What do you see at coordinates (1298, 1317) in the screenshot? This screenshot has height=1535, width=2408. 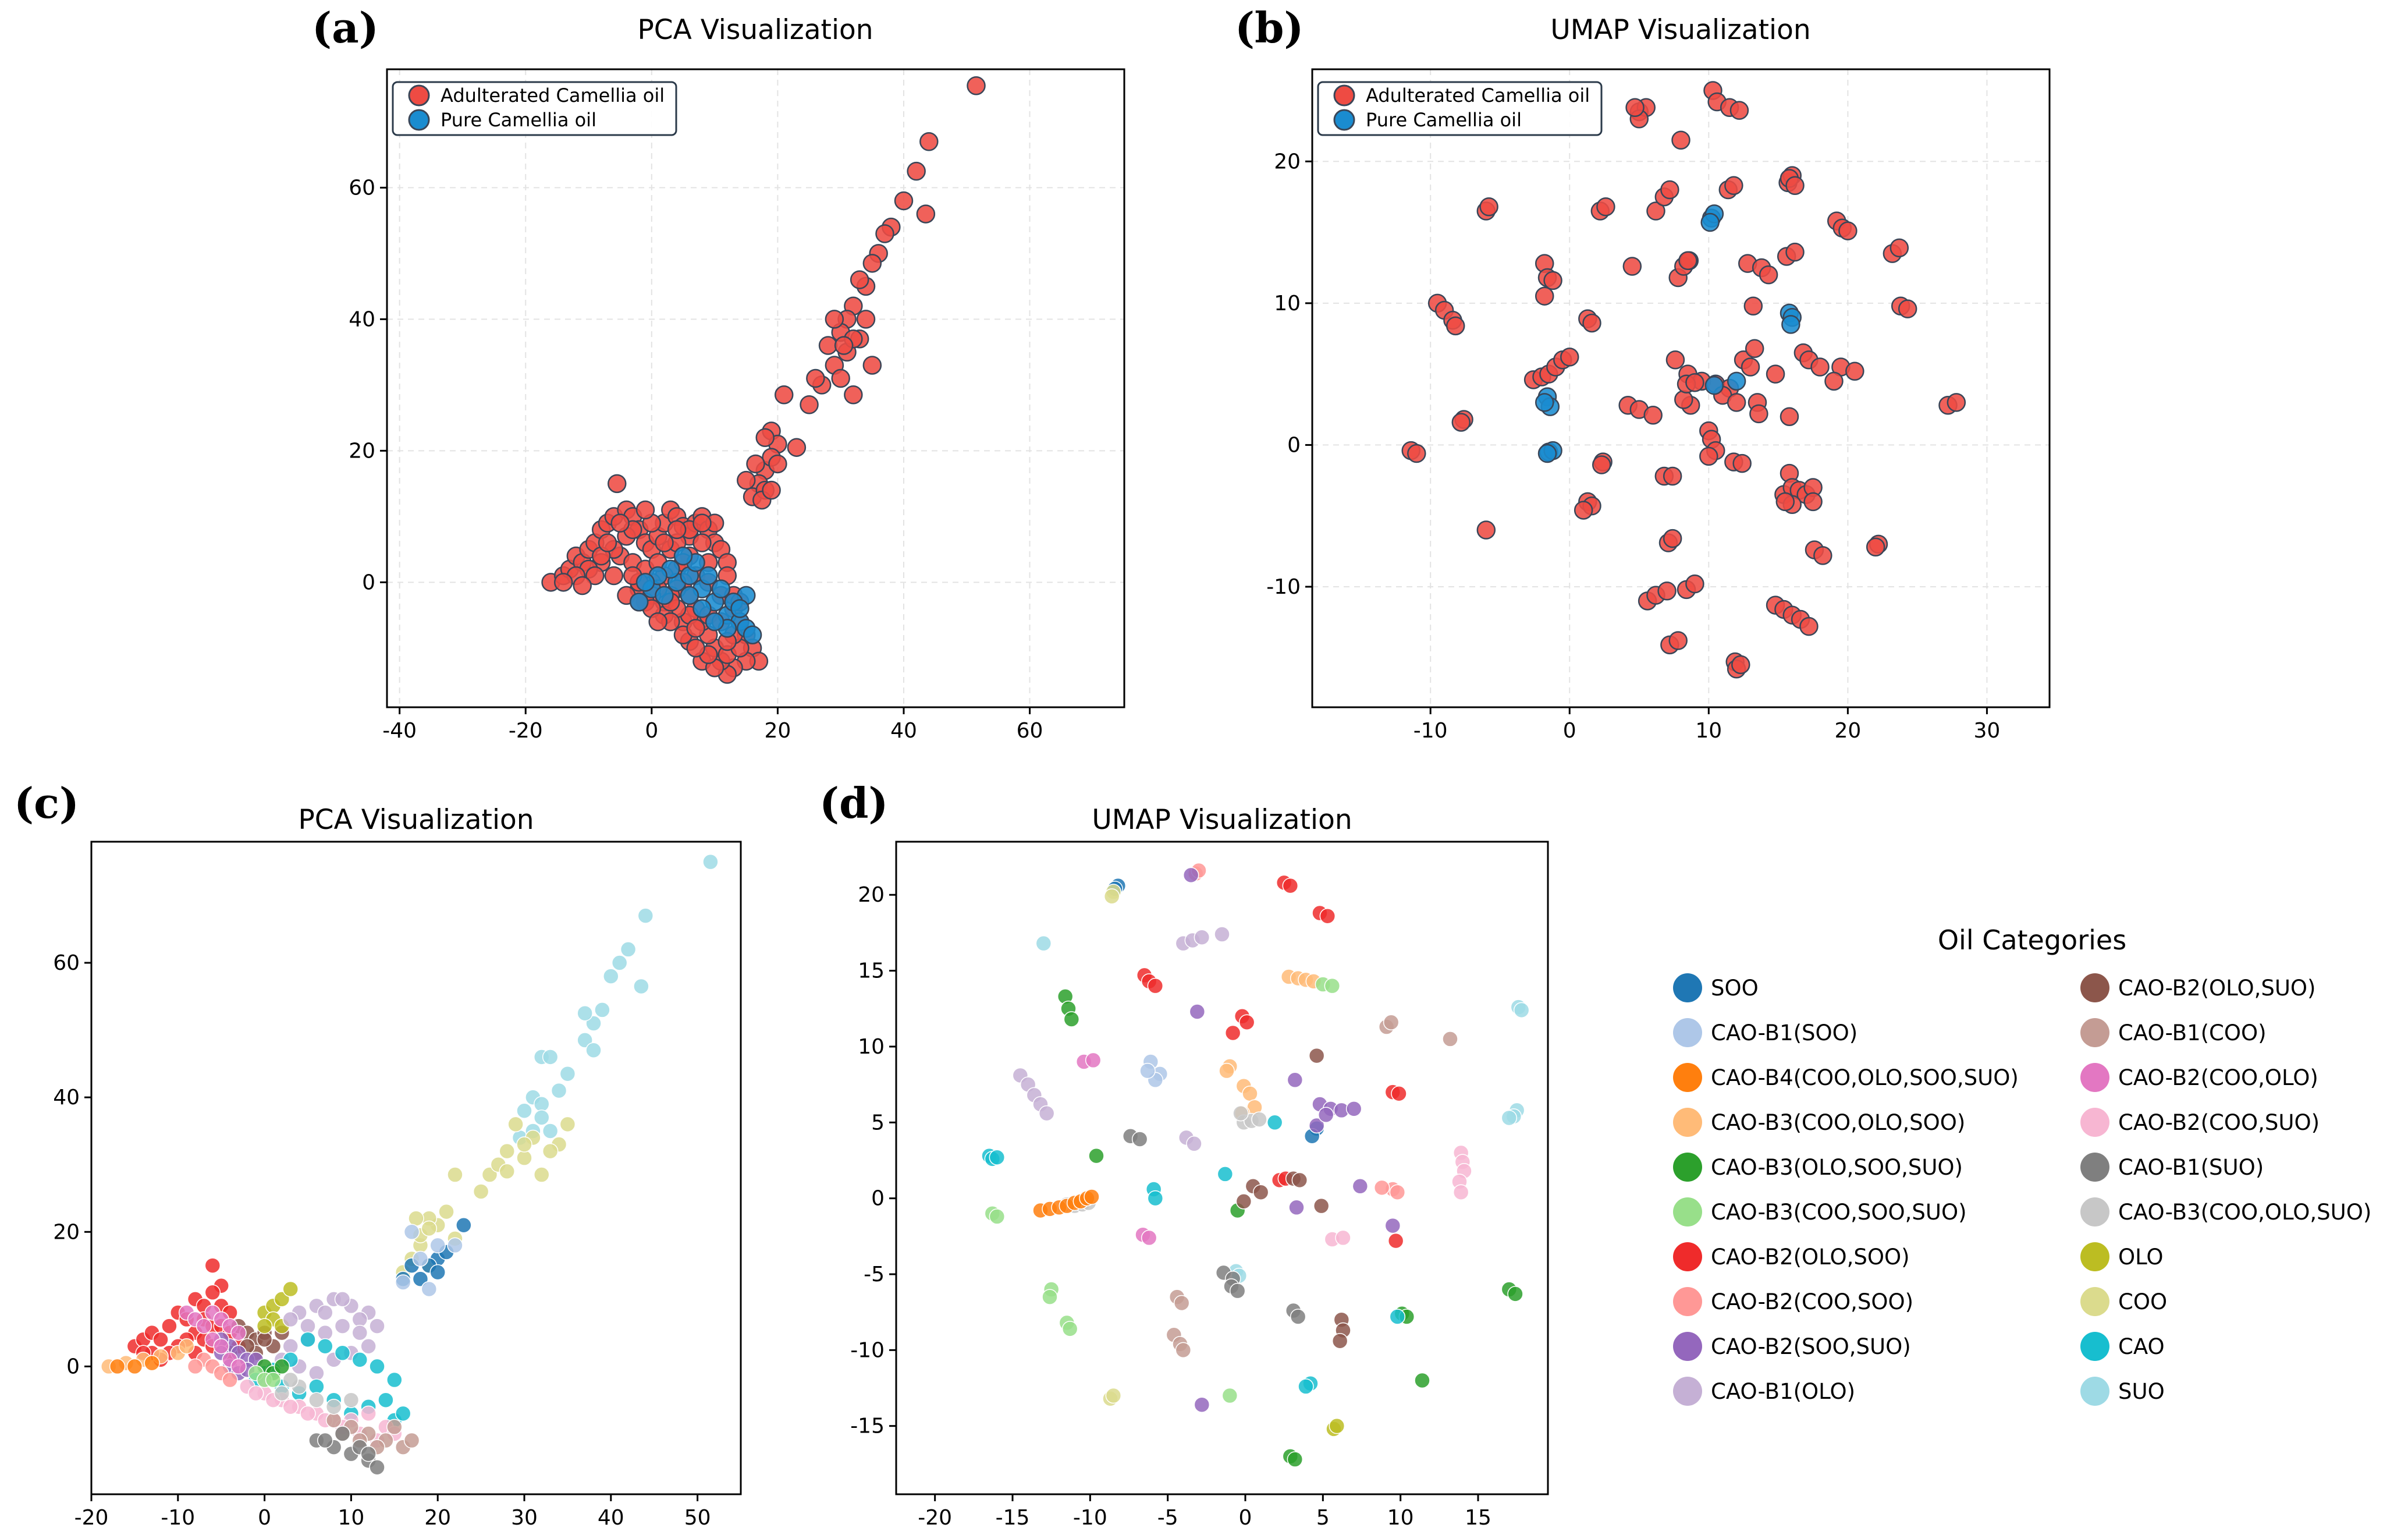 I see `point-cao-b1-suo` at bounding box center [1298, 1317].